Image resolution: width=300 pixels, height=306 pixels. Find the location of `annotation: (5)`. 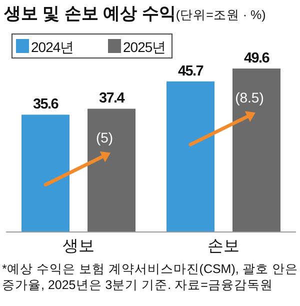

annotation: (5) is located at coordinates (105, 138).